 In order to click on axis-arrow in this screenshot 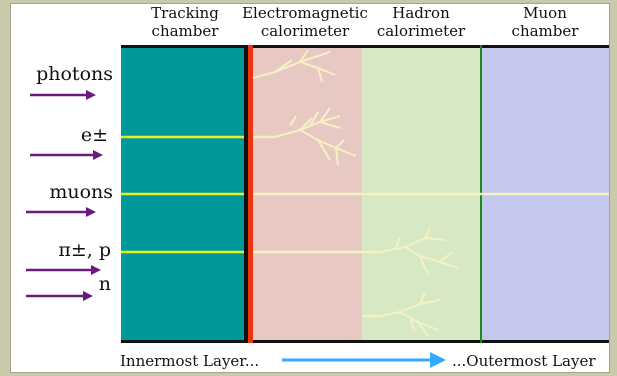, I will do `click(364, 360)`.